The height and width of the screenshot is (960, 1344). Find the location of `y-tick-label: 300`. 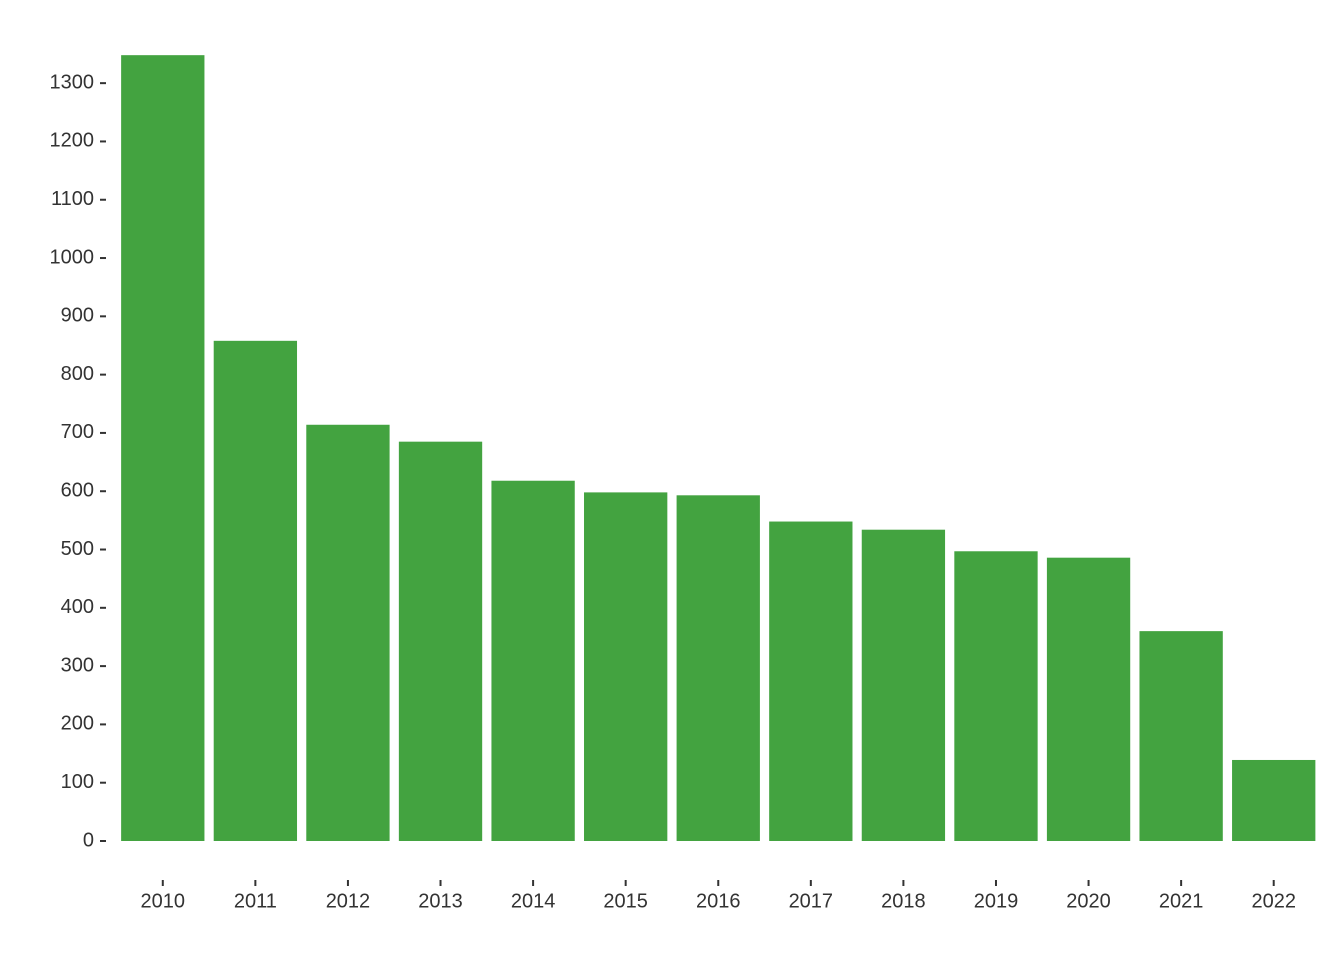

y-tick-label: 300 is located at coordinates (77, 665).